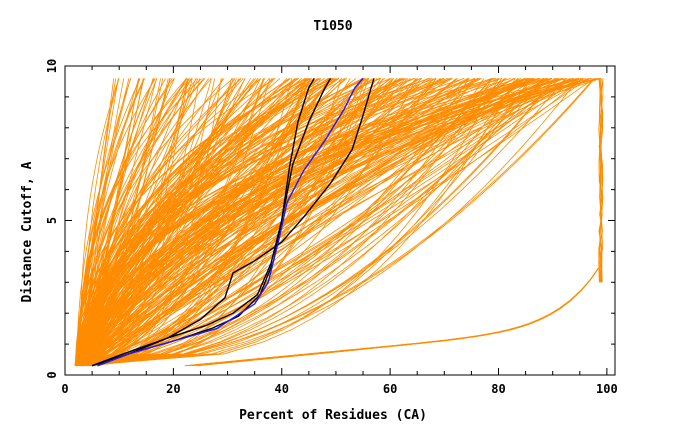  I want to click on x-tick-label: 40, so click(282, 389).